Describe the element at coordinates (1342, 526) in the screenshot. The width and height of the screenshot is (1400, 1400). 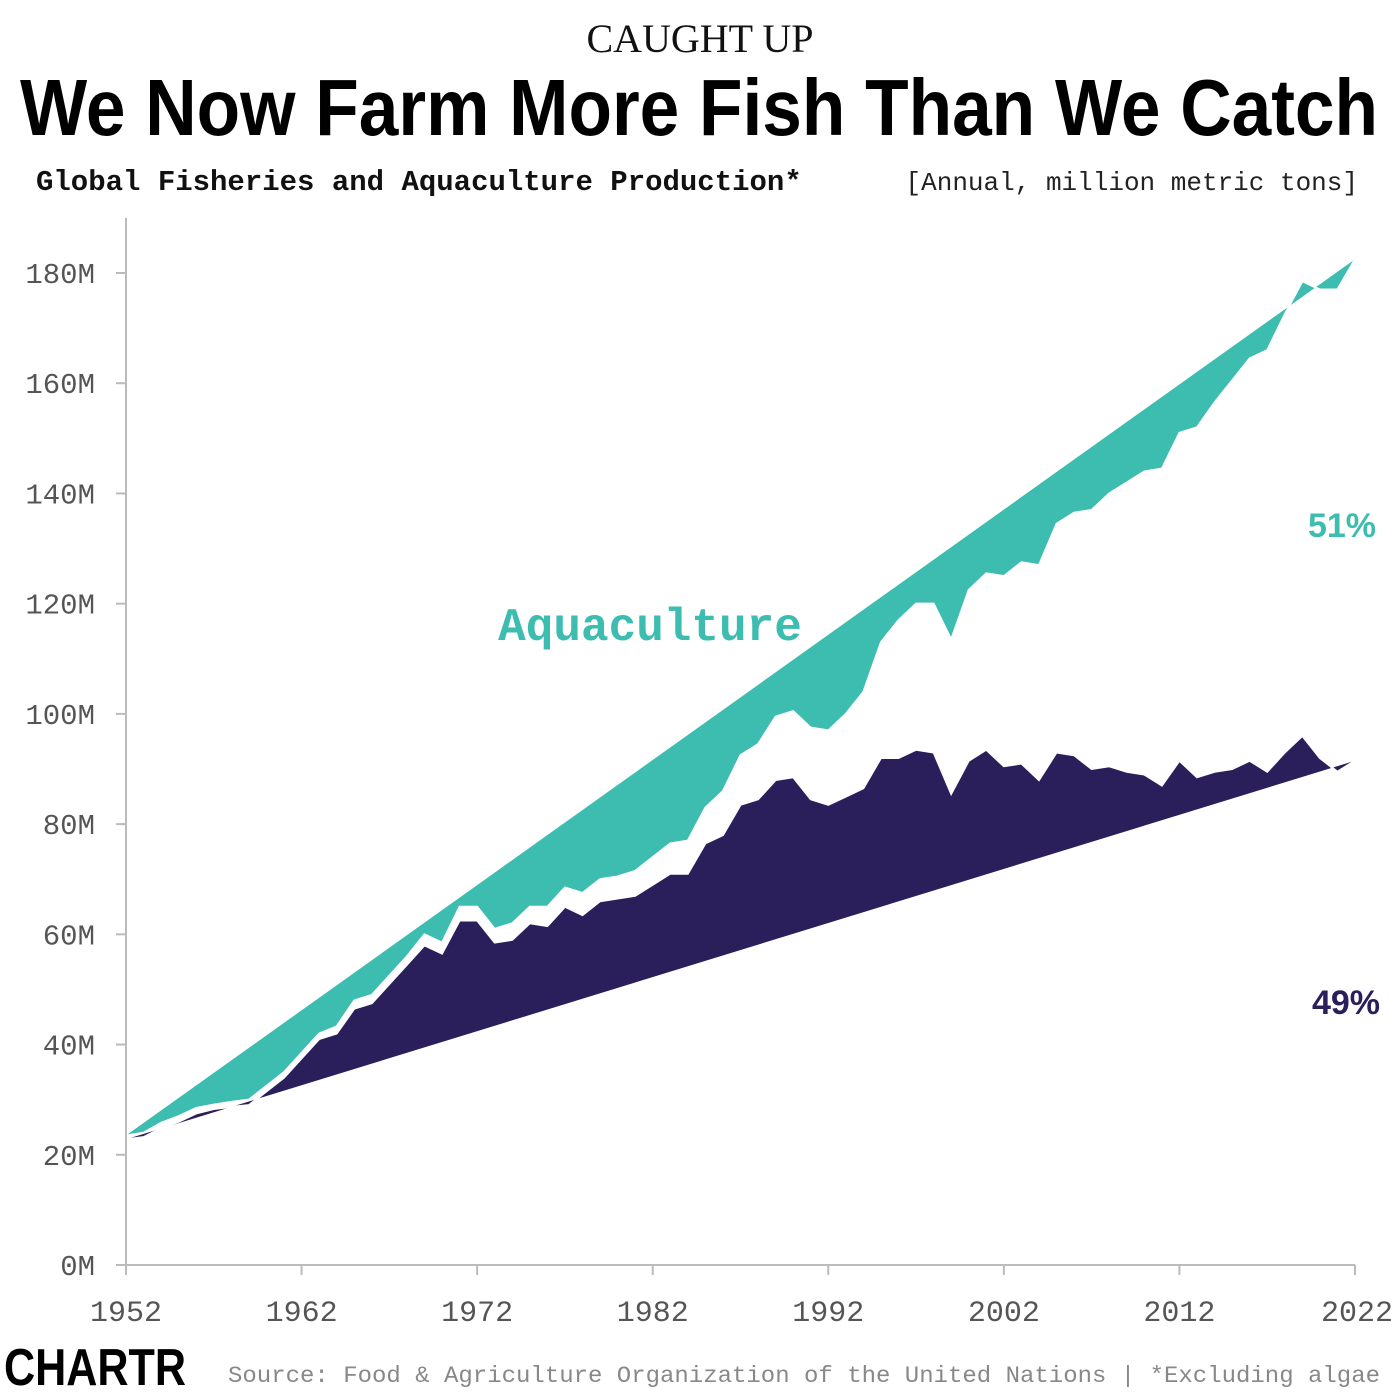
I see `annotation: 51%` at that location.